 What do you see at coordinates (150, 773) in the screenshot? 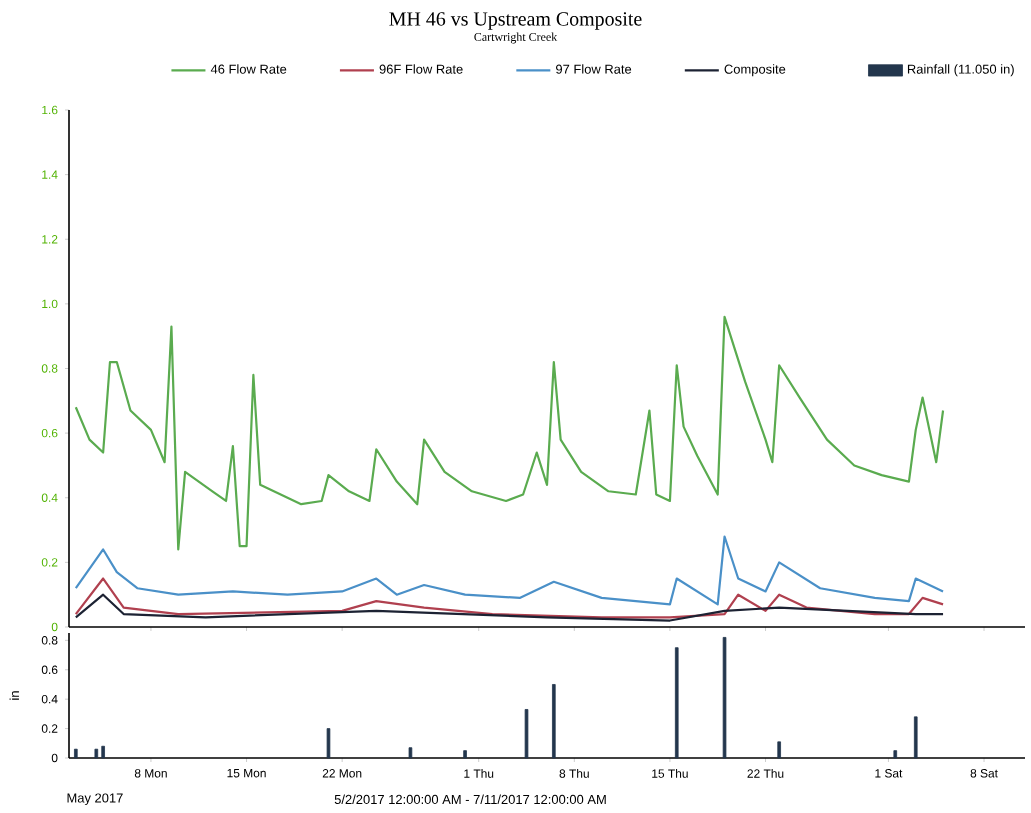
I see `x-tick-label: 8 Mon` at bounding box center [150, 773].